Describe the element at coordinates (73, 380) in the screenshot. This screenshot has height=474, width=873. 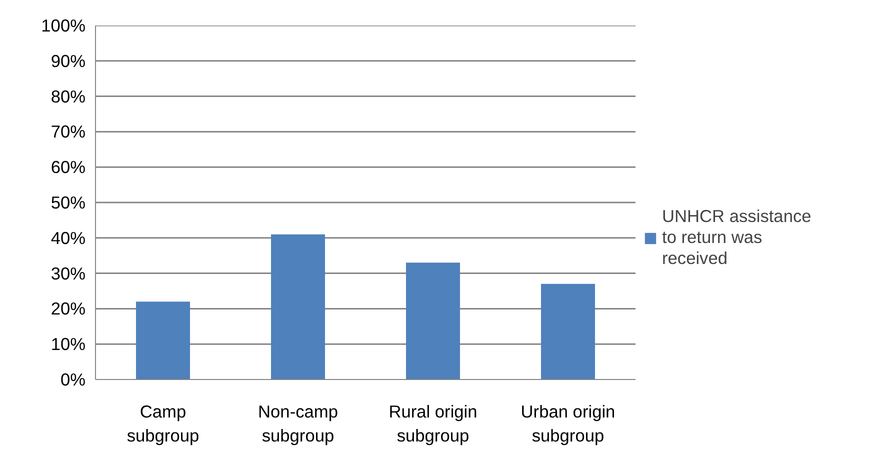
I see `y-tick-label: 0%` at that location.